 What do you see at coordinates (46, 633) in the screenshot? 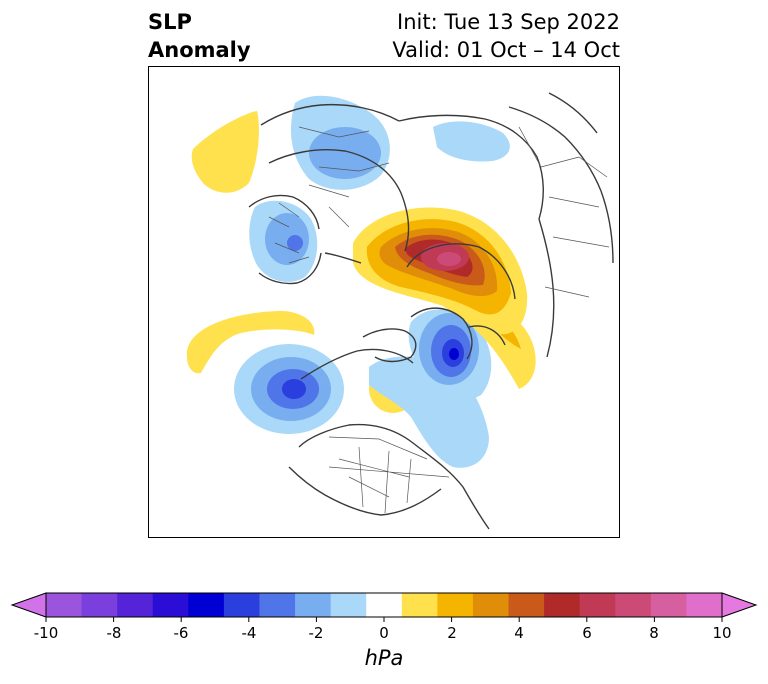
I see `colorbar-tick-label: -10` at bounding box center [46, 633].